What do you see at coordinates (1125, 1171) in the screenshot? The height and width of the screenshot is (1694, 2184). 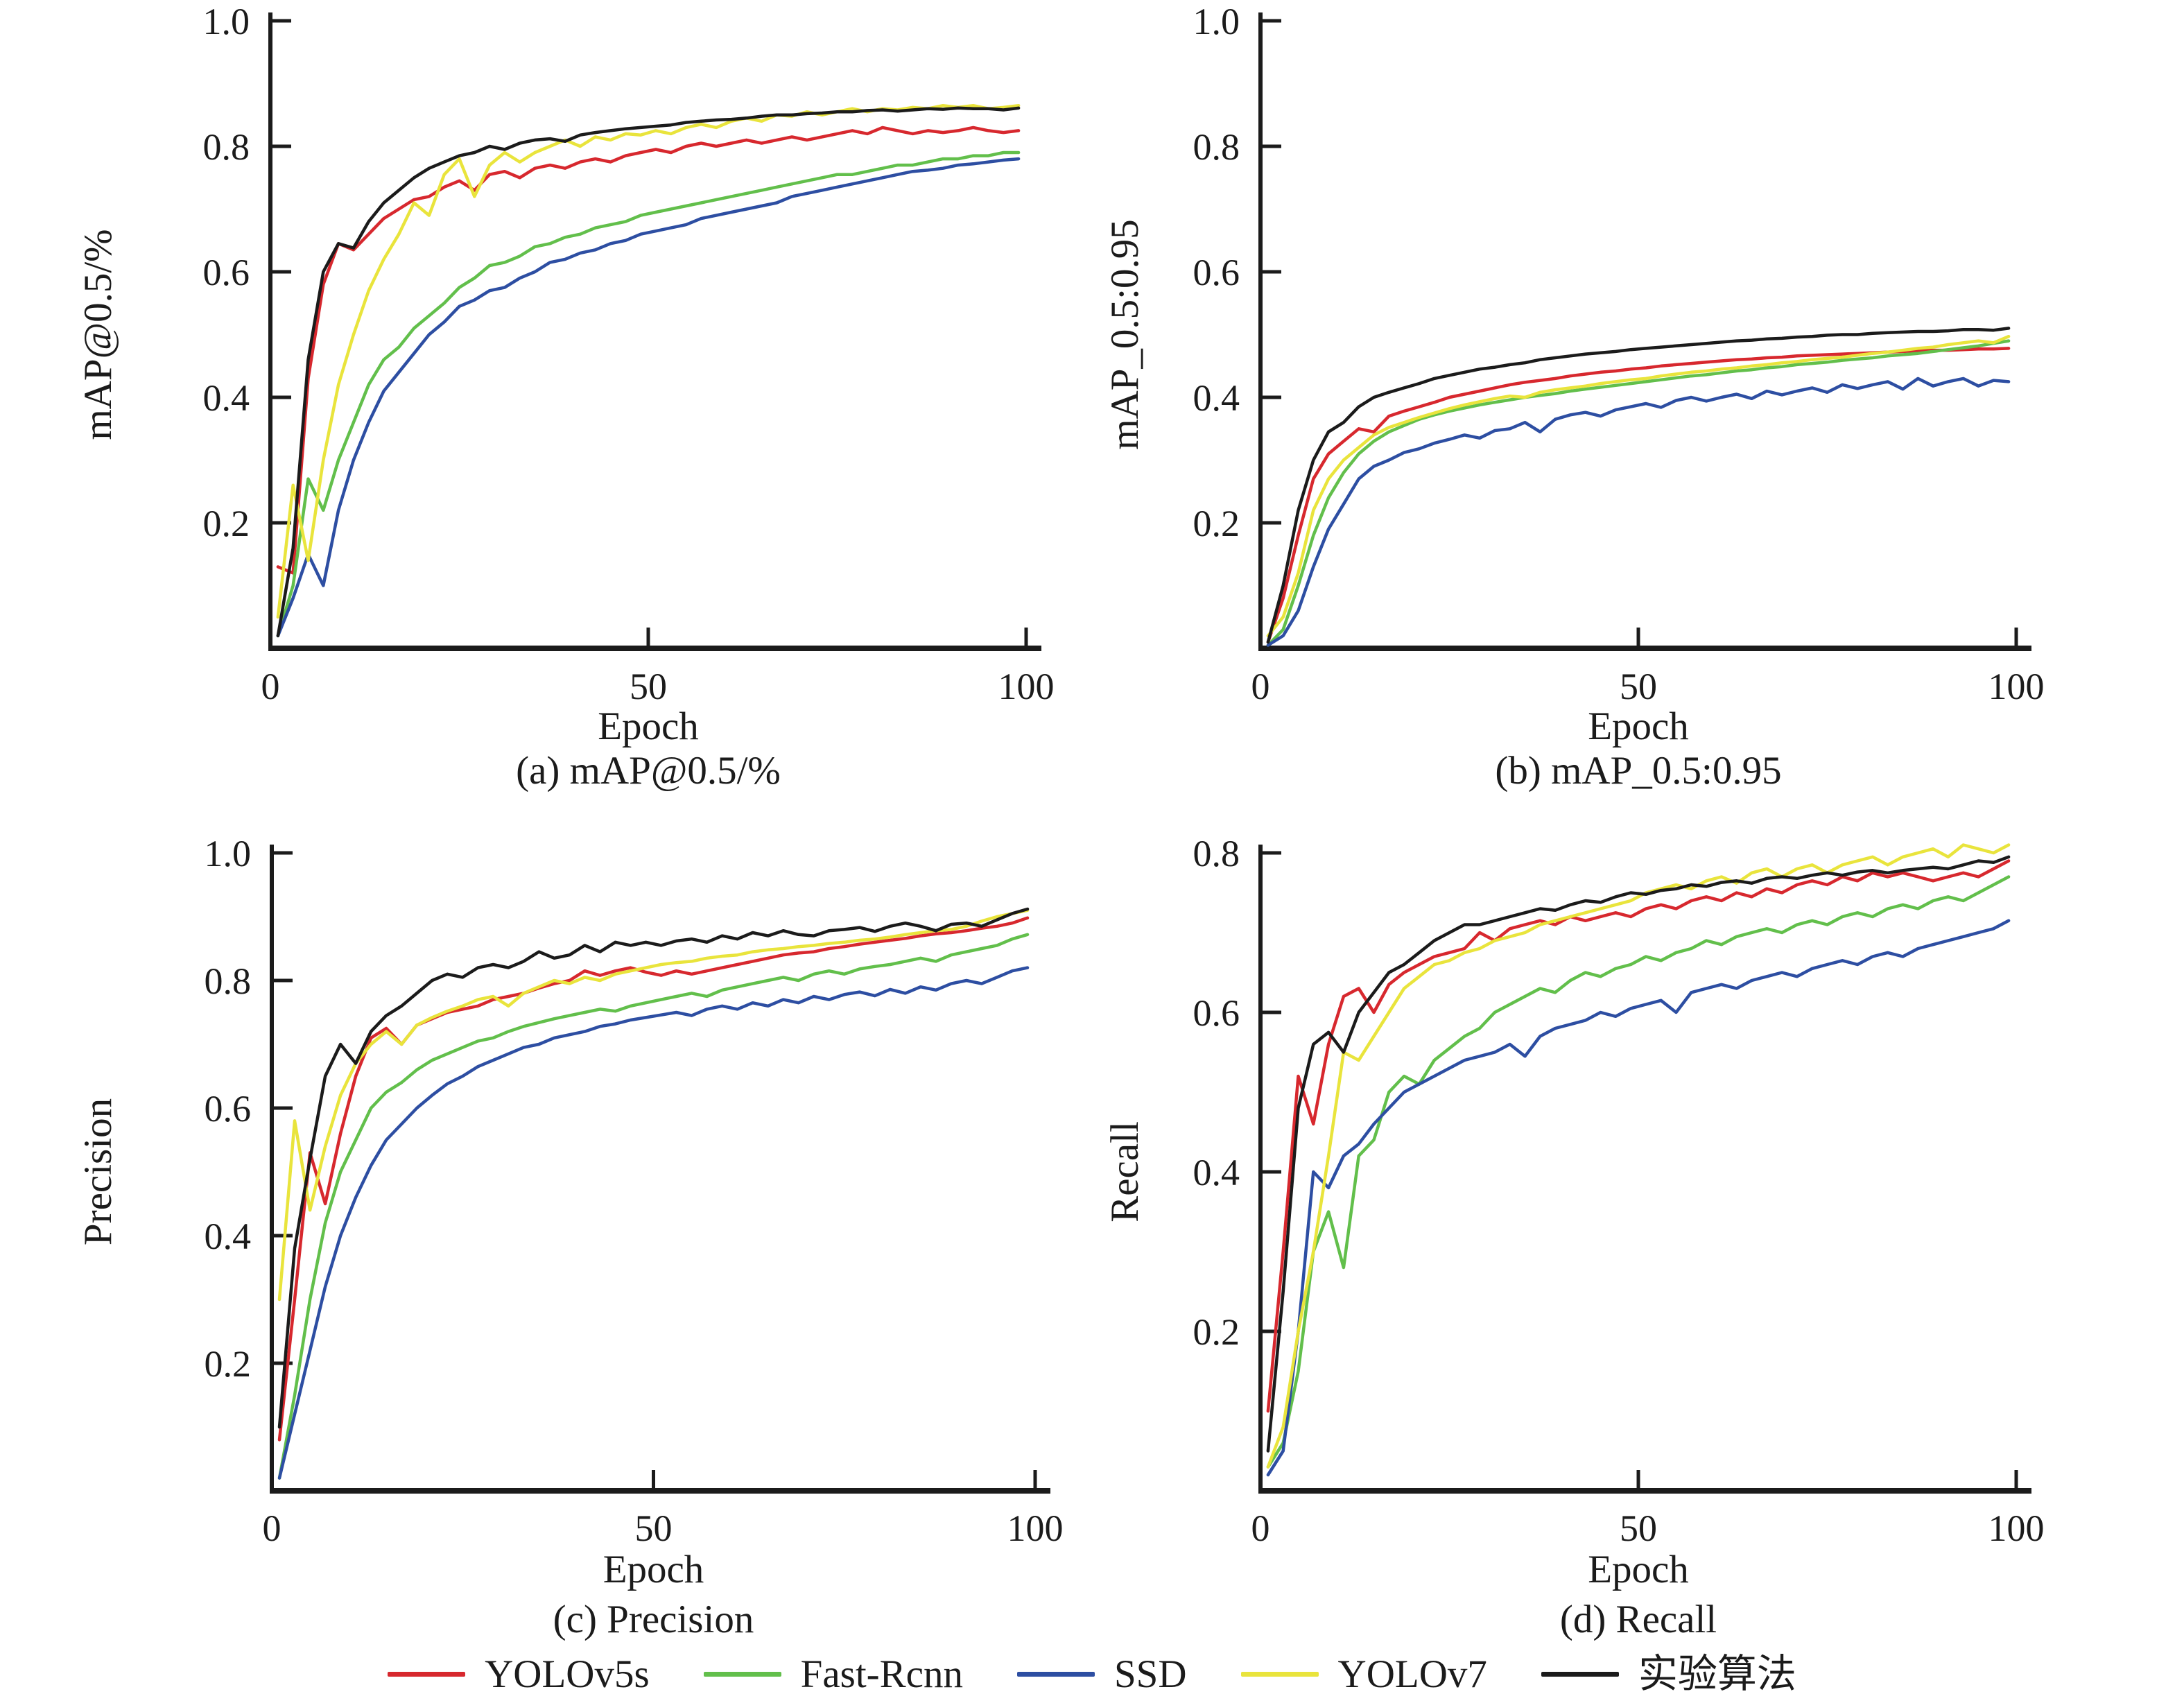 I see `y-axis-title: Recall` at bounding box center [1125, 1171].